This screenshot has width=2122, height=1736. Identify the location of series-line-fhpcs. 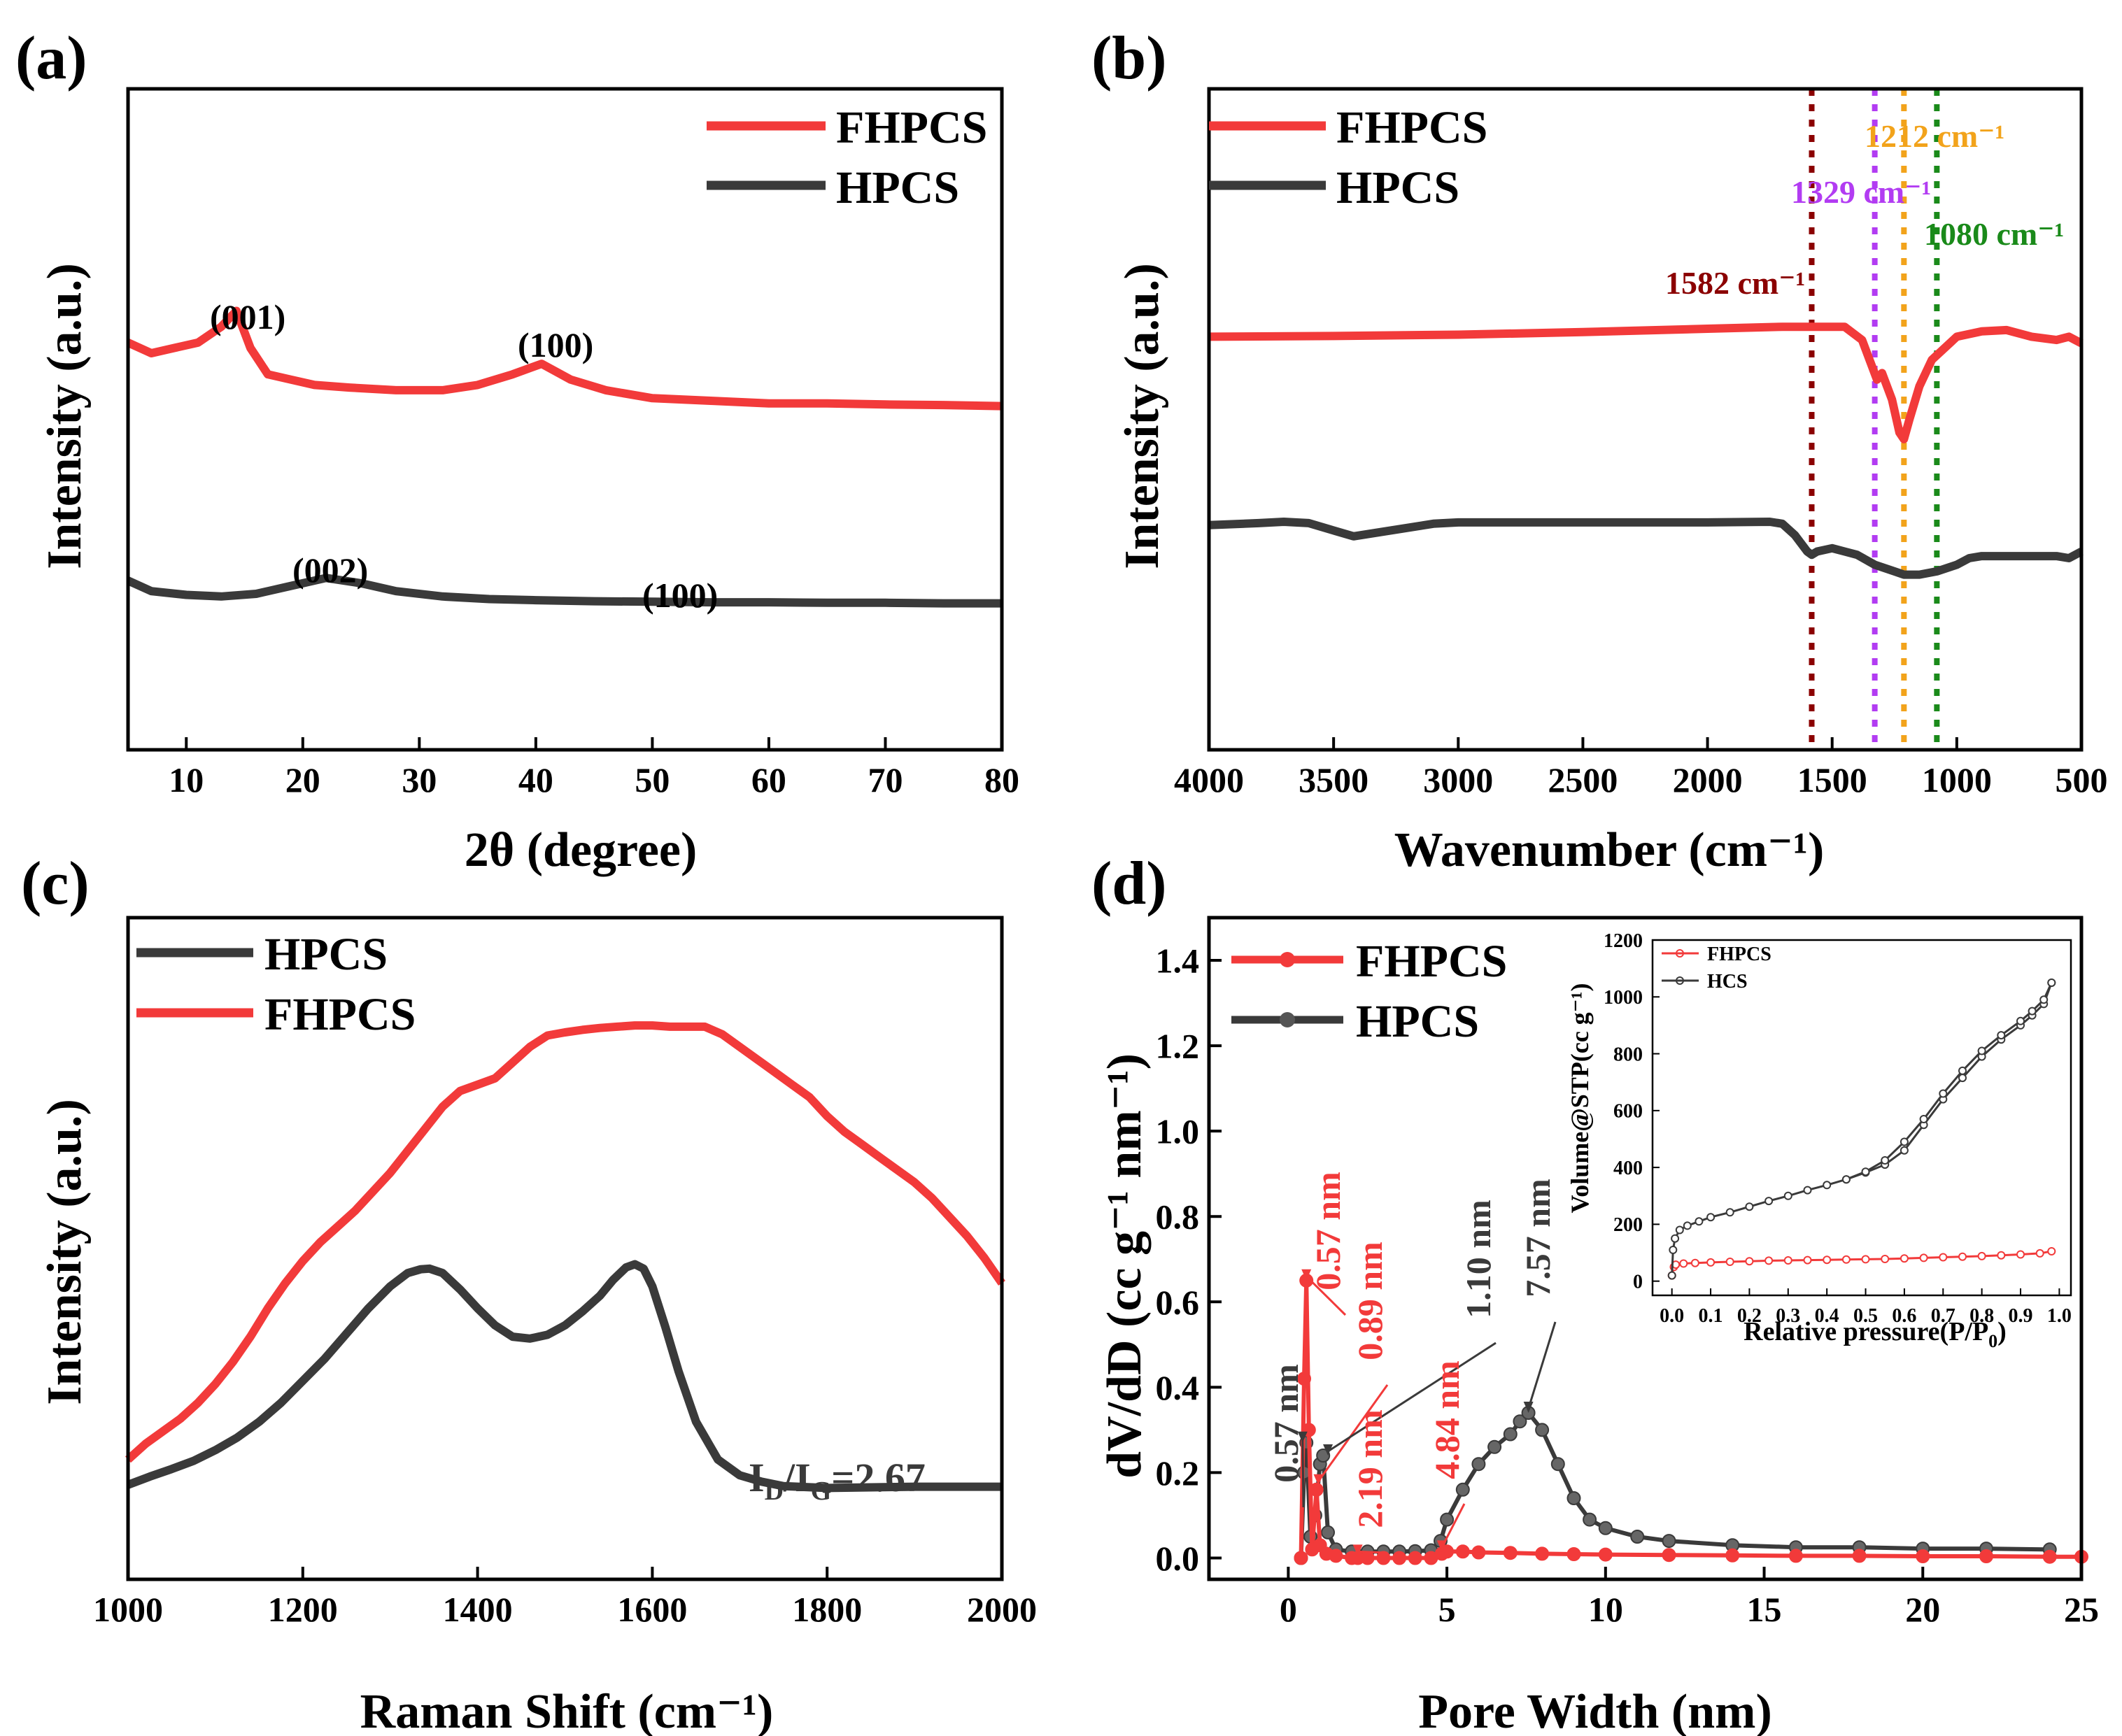
(1646, 382).